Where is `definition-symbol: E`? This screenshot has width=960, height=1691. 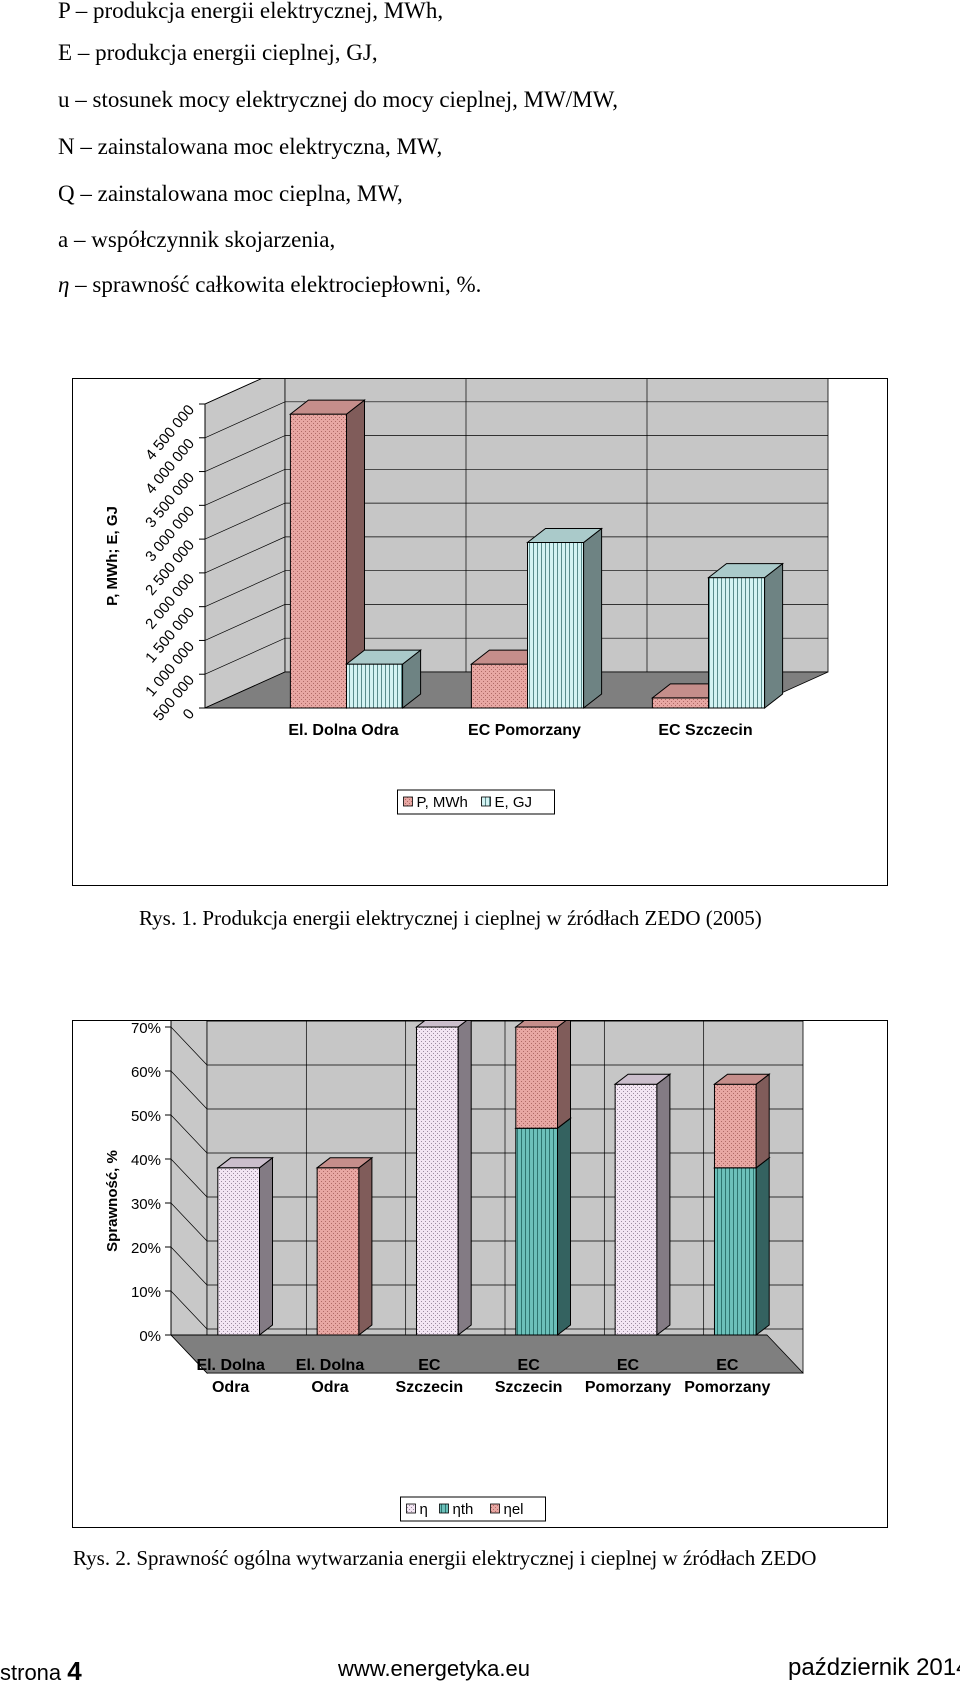 definition-symbol: E is located at coordinates (65, 52).